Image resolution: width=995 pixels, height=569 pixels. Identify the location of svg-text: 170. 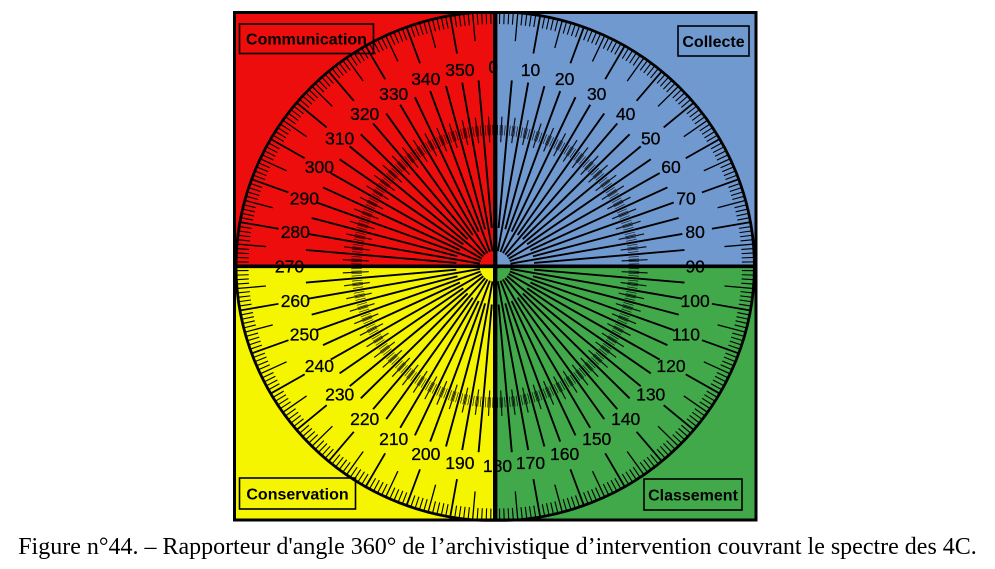
(530, 463).